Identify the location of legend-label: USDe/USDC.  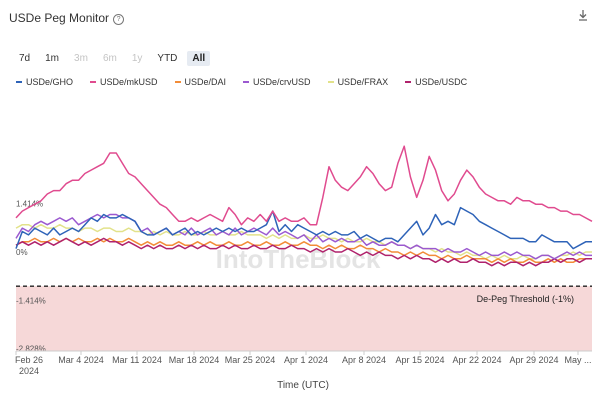
(441, 82).